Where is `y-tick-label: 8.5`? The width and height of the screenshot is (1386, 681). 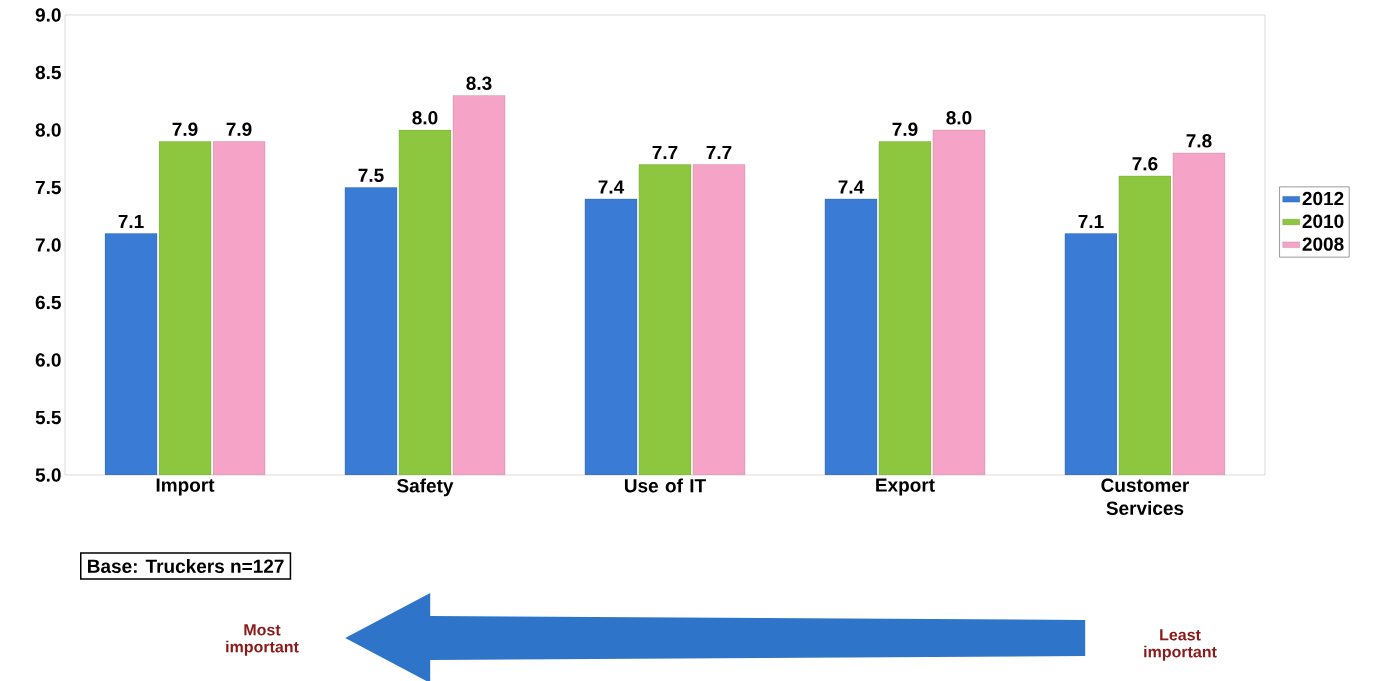
y-tick-label: 8.5 is located at coordinates (48, 72).